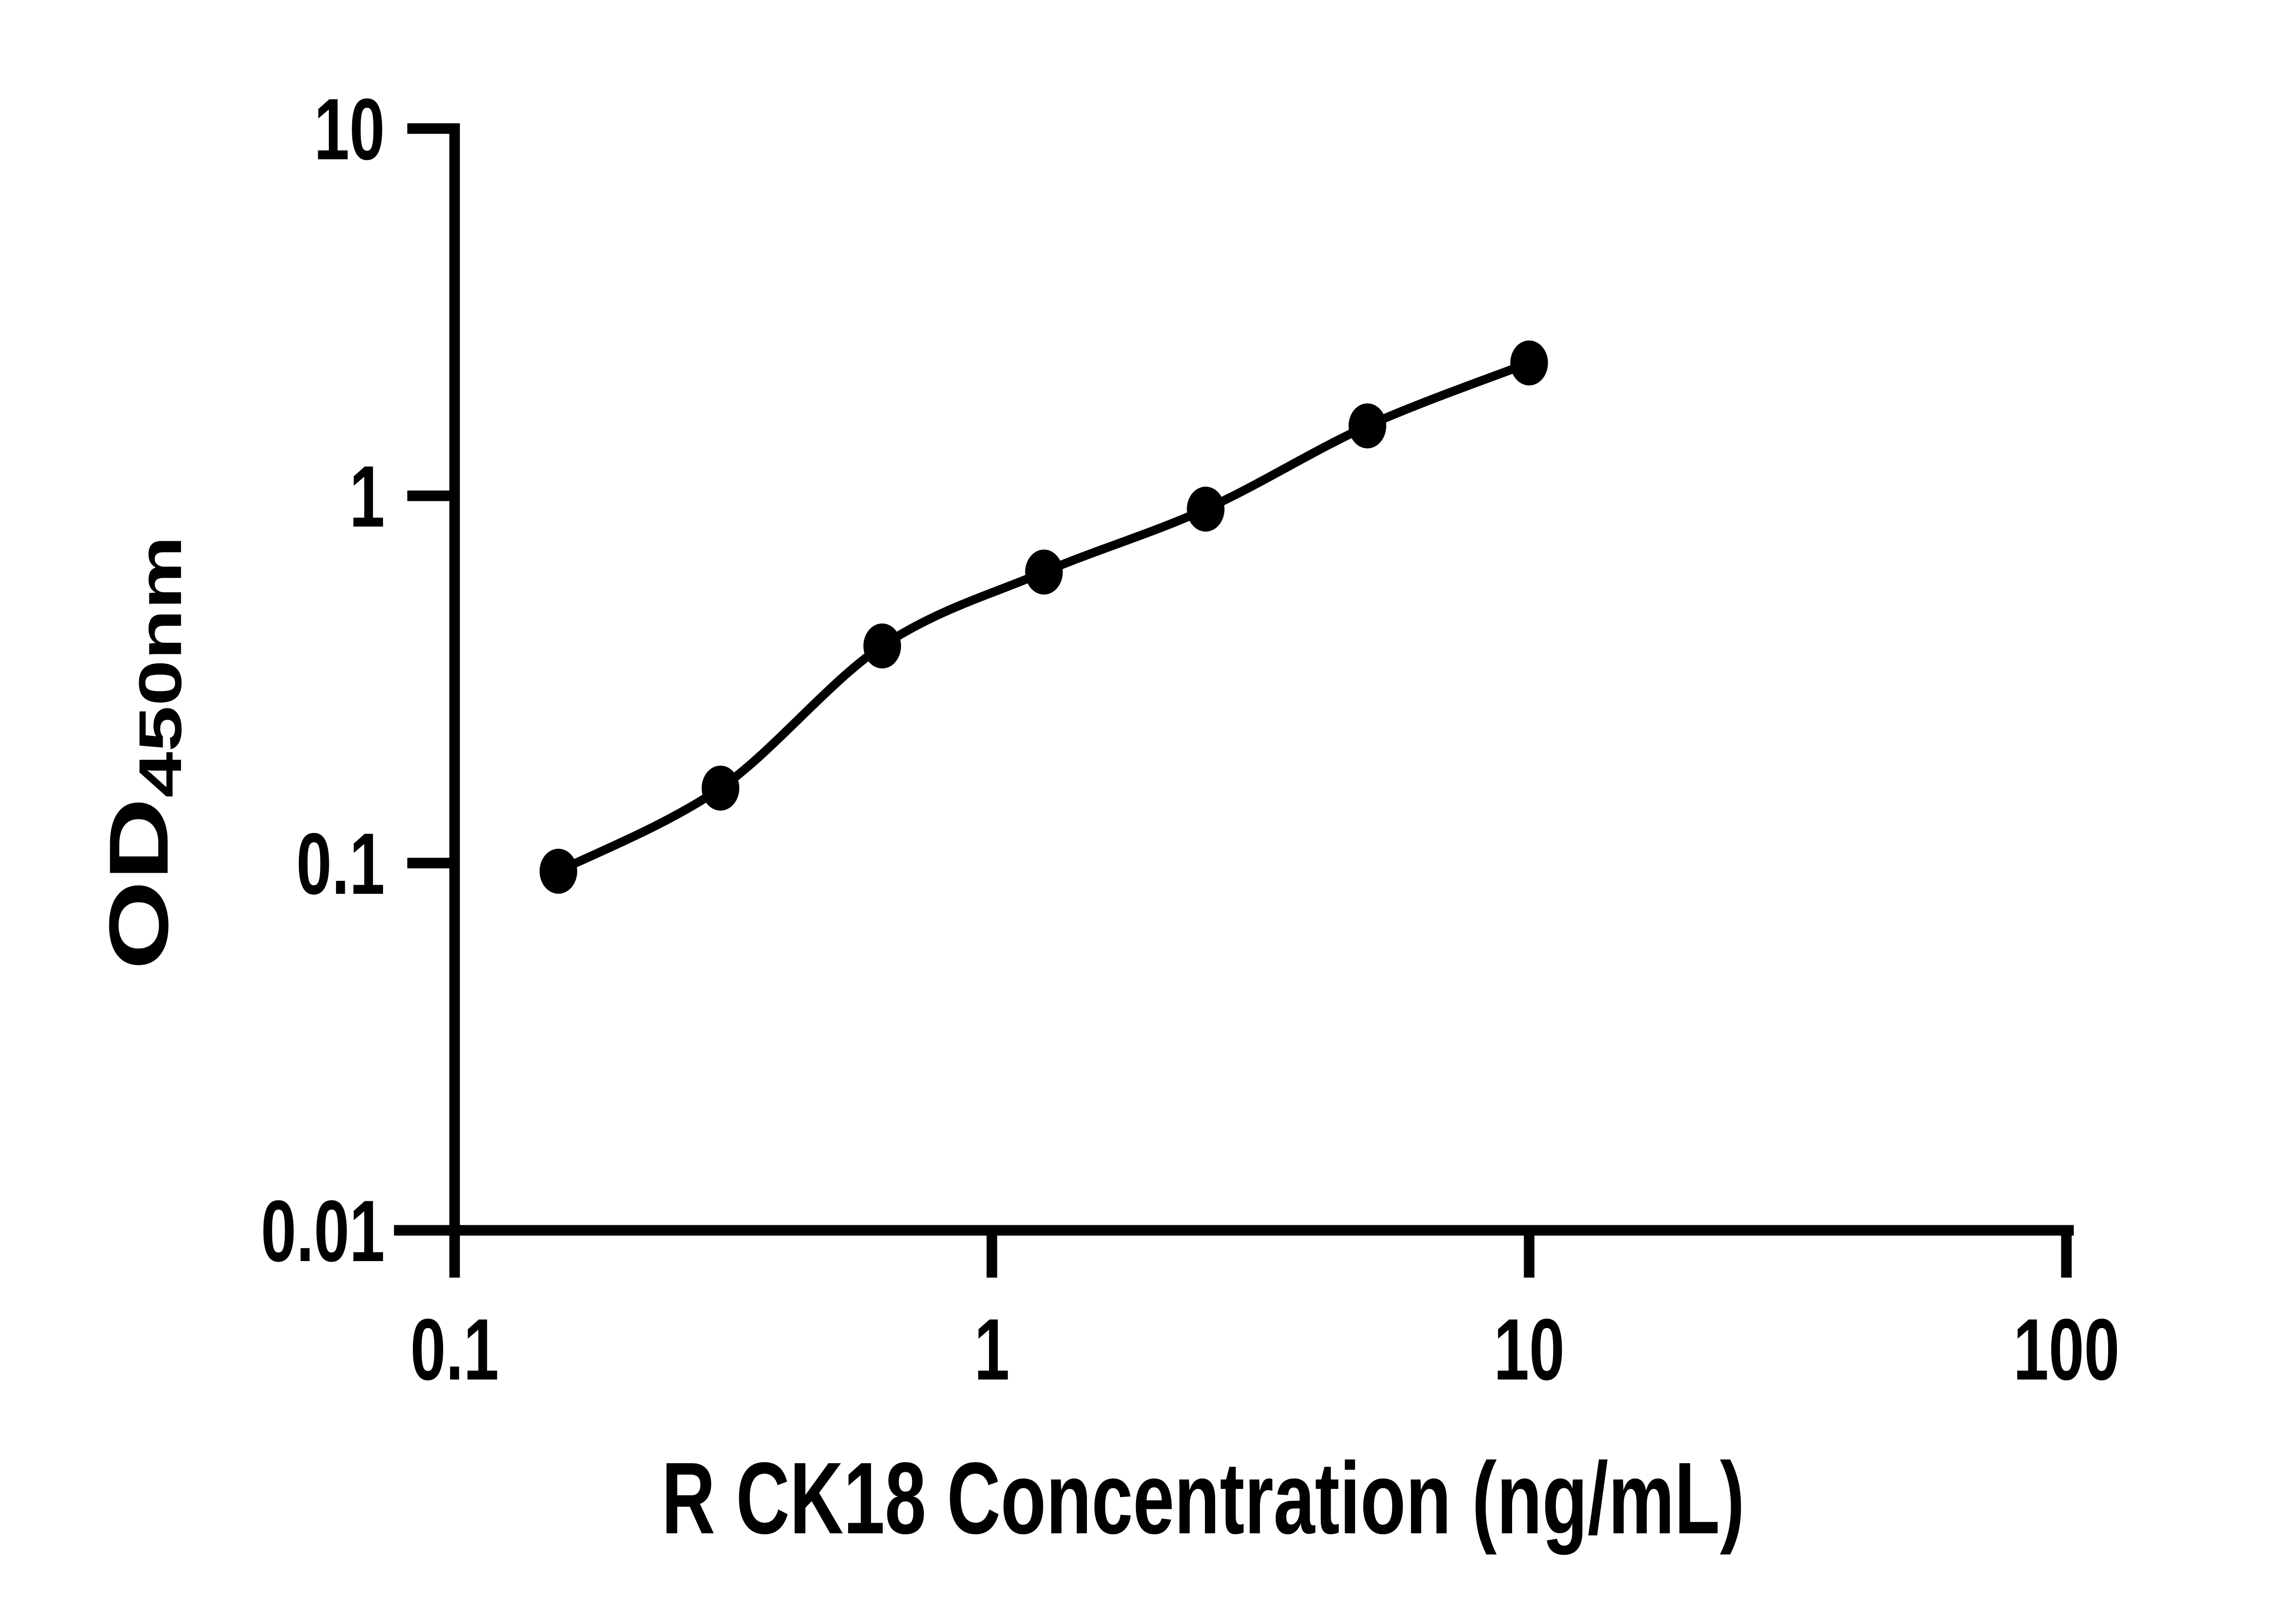  I want to click on y-tick-label-0.01: 0.01, so click(323, 1231).